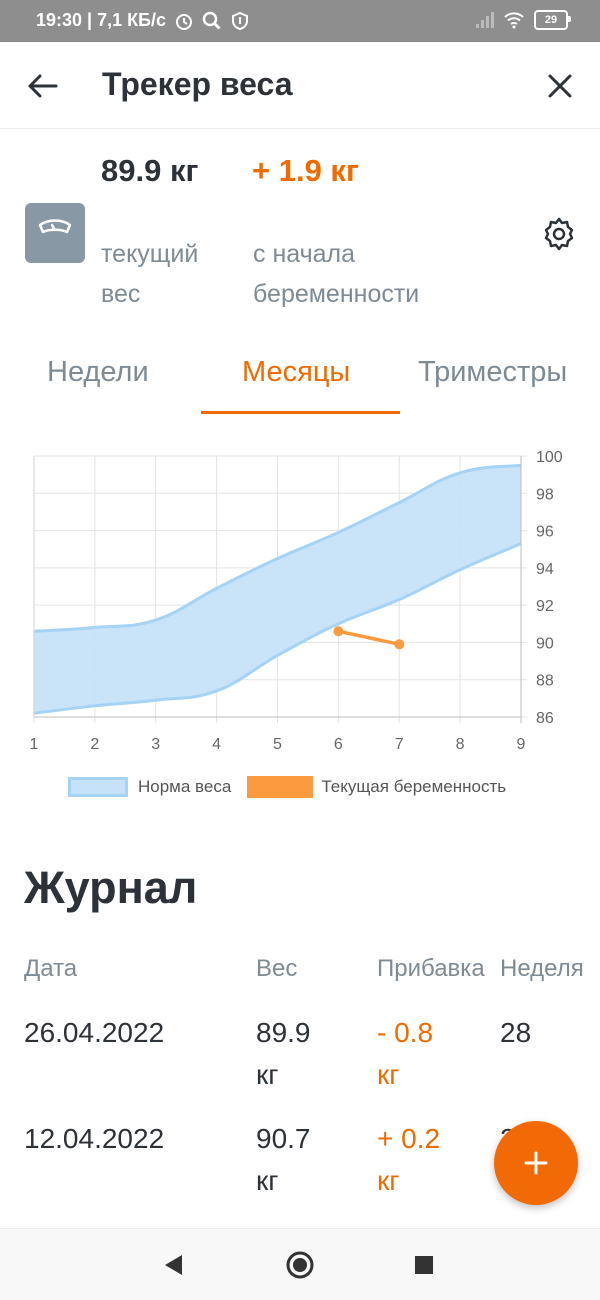 The image size is (600, 1300). I want to click on x-tick-label: 9, so click(521, 744).